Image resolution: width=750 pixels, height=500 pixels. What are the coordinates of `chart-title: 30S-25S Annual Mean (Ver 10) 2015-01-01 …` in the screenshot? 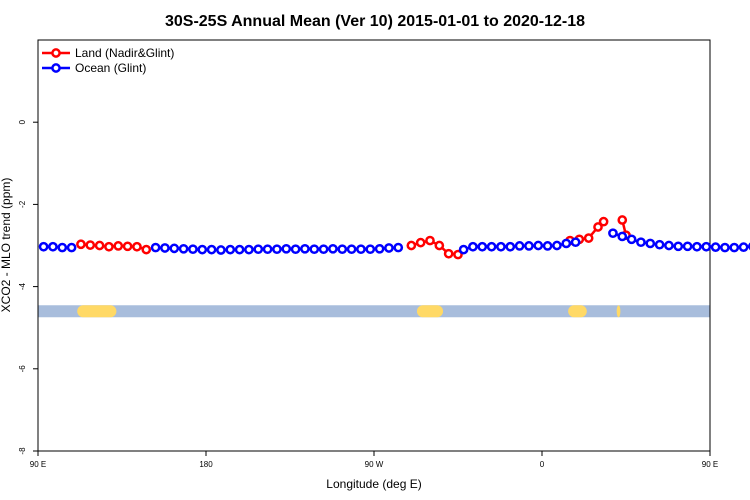 It's located at (375, 21).